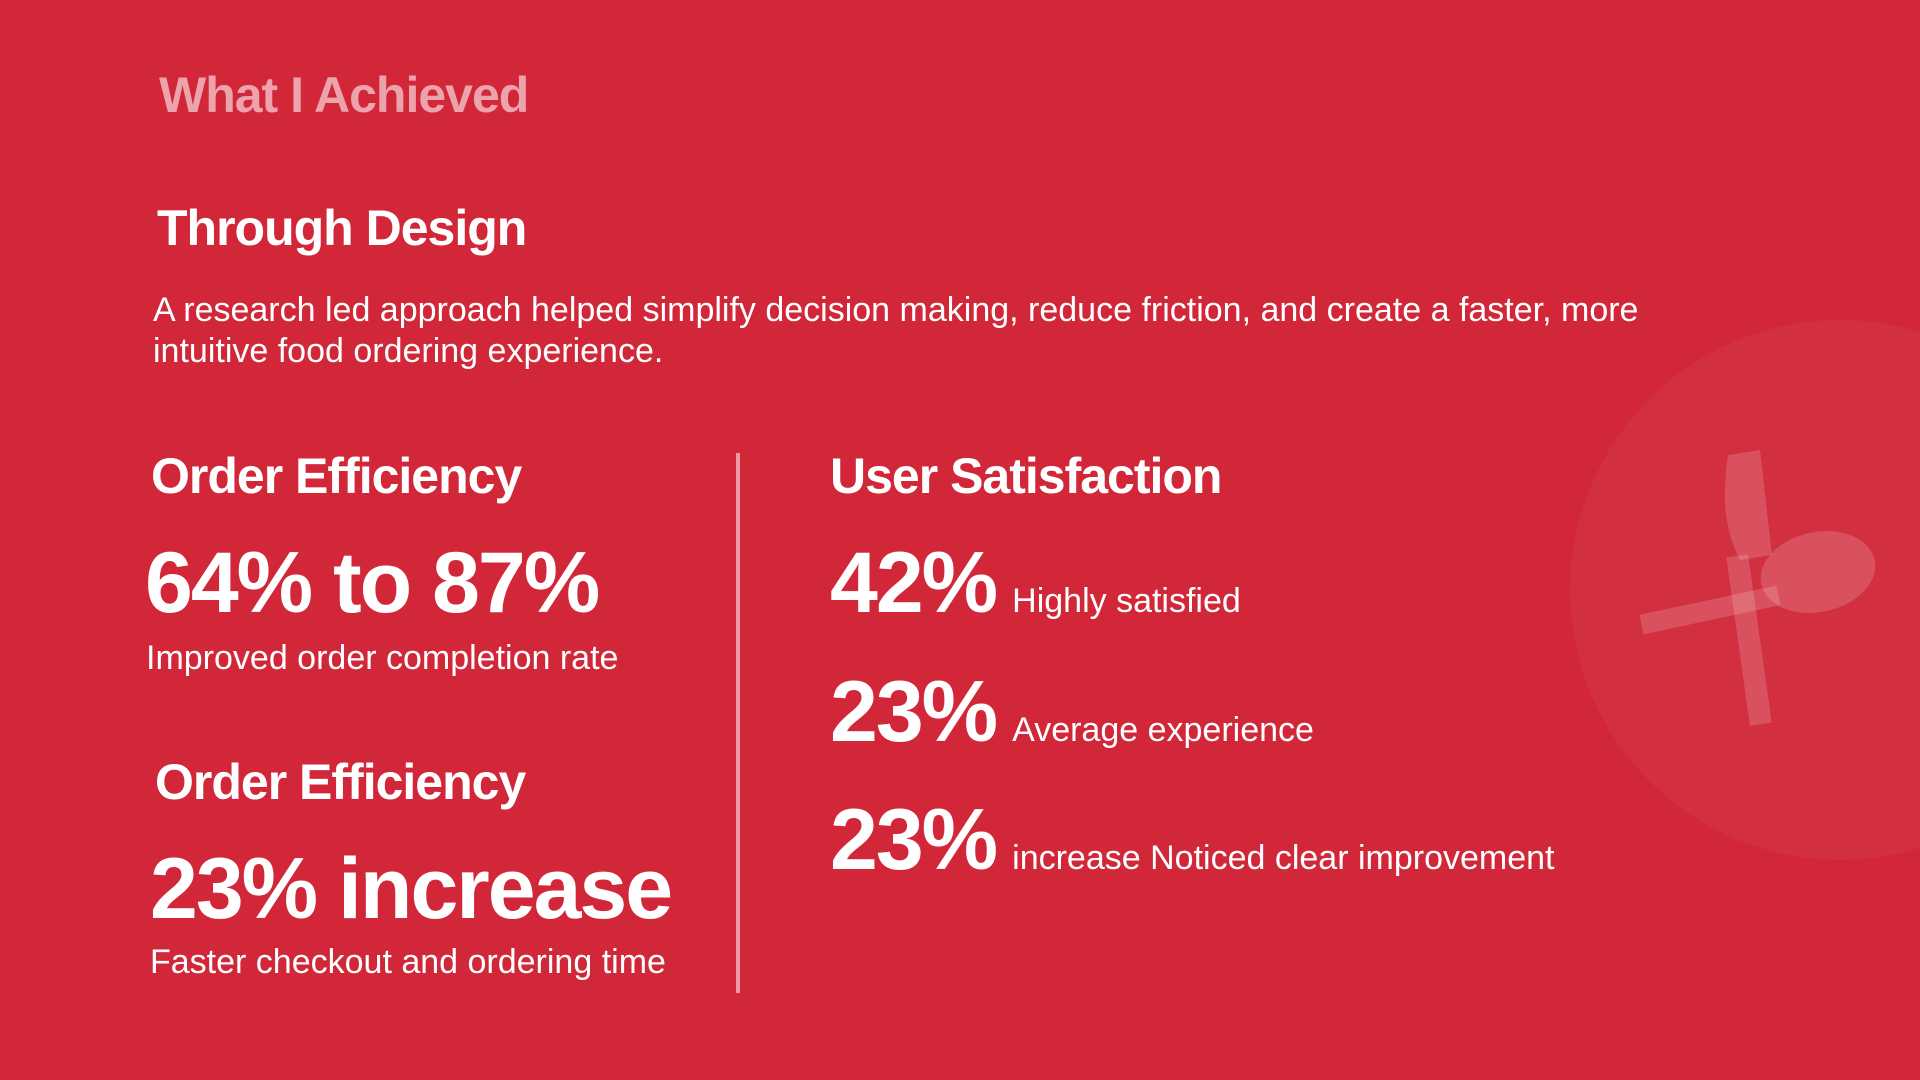 The width and height of the screenshot is (1920, 1080). I want to click on satisfaction-row: 23% Average experience, so click(1072, 712).